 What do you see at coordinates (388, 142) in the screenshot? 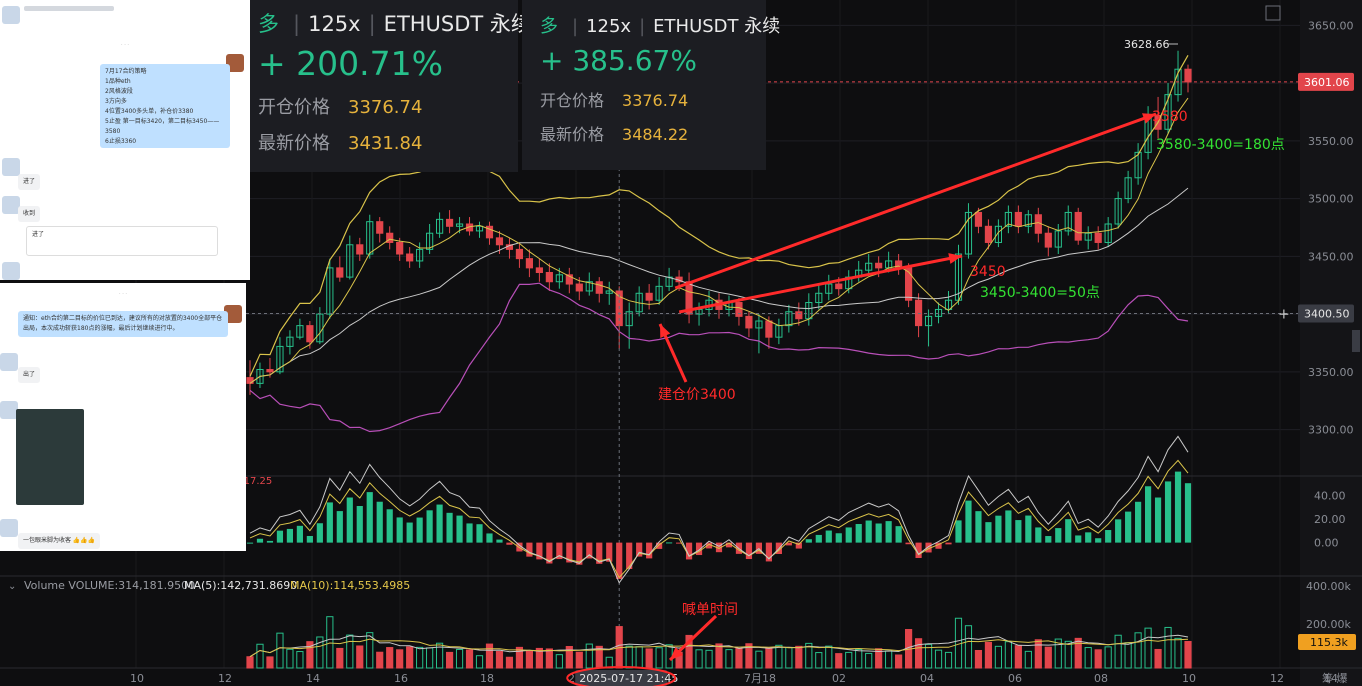
I see `last-price-row: 最新价格 3431.84` at bounding box center [388, 142].